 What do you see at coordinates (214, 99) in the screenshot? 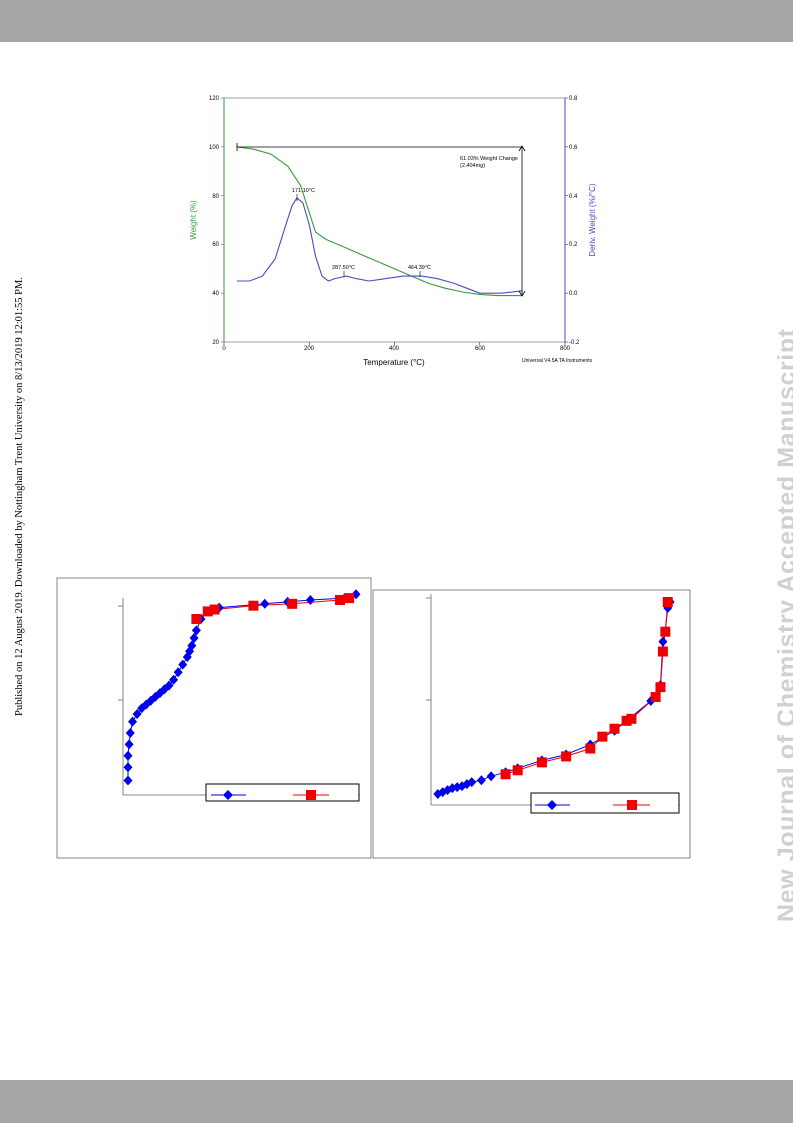
I see `tga-ytick-120: 120` at bounding box center [214, 99].